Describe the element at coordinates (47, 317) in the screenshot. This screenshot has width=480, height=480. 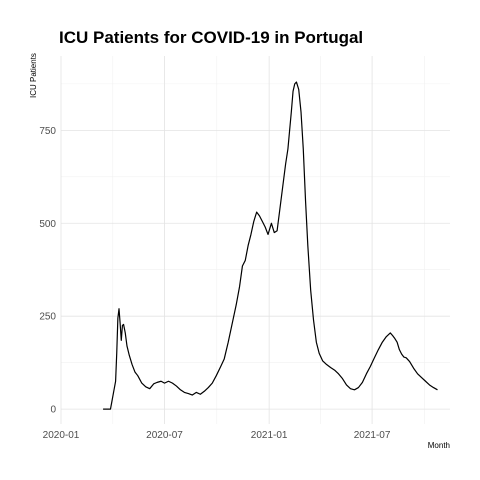
I see `y-tick-label: 250` at that location.